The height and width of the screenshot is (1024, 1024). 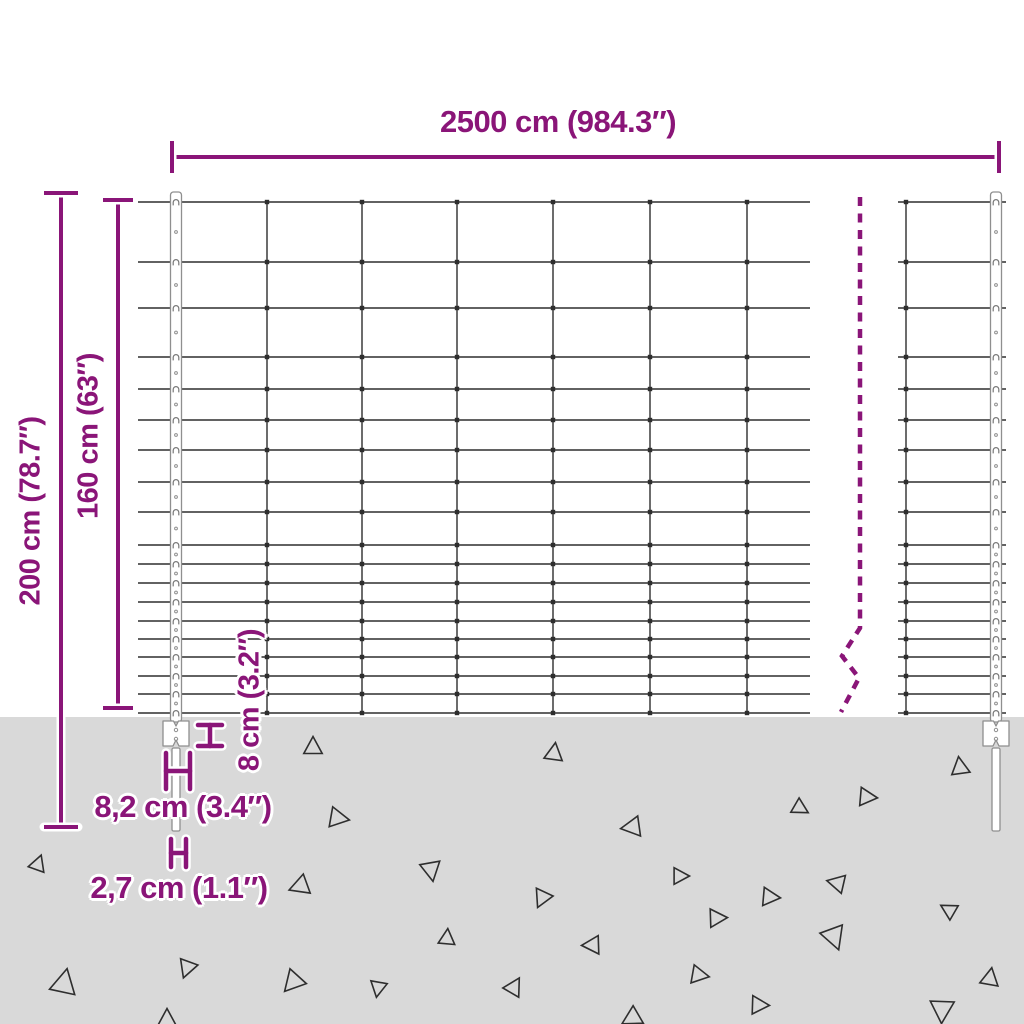 I want to click on mesh-height-dimension-label: 160 cm (63″), so click(x=88, y=436).